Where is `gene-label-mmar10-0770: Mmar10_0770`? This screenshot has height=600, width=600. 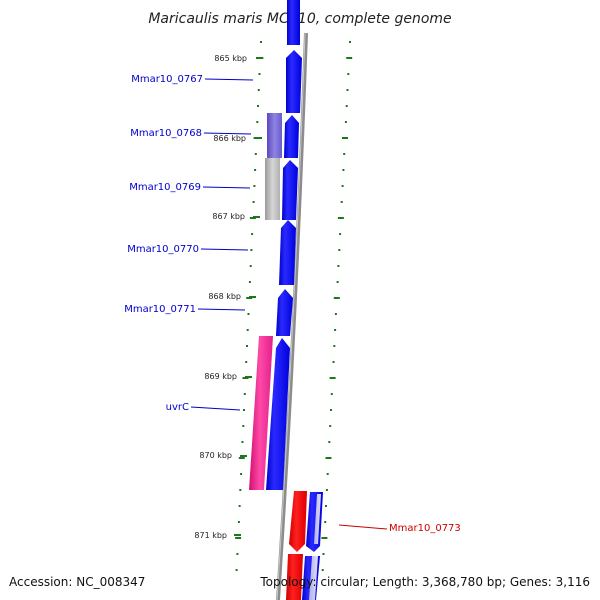 gene-label-mmar10-0770: Mmar10_0770 is located at coordinates (188, 249).